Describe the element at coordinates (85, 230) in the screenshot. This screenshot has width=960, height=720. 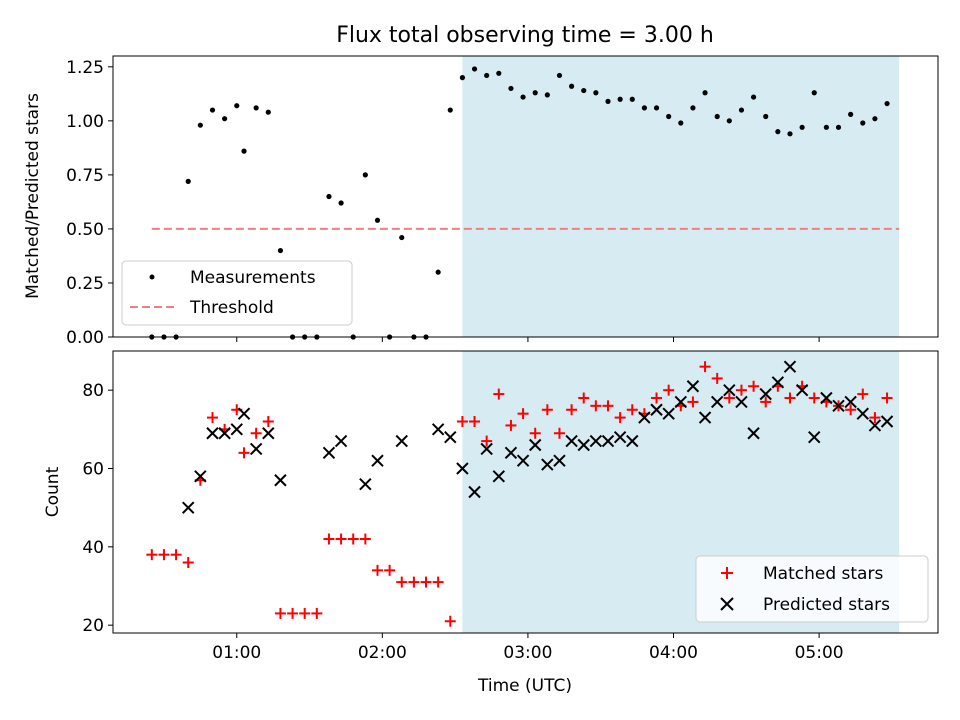
I see `y-tick-label: 0.50` at that location.